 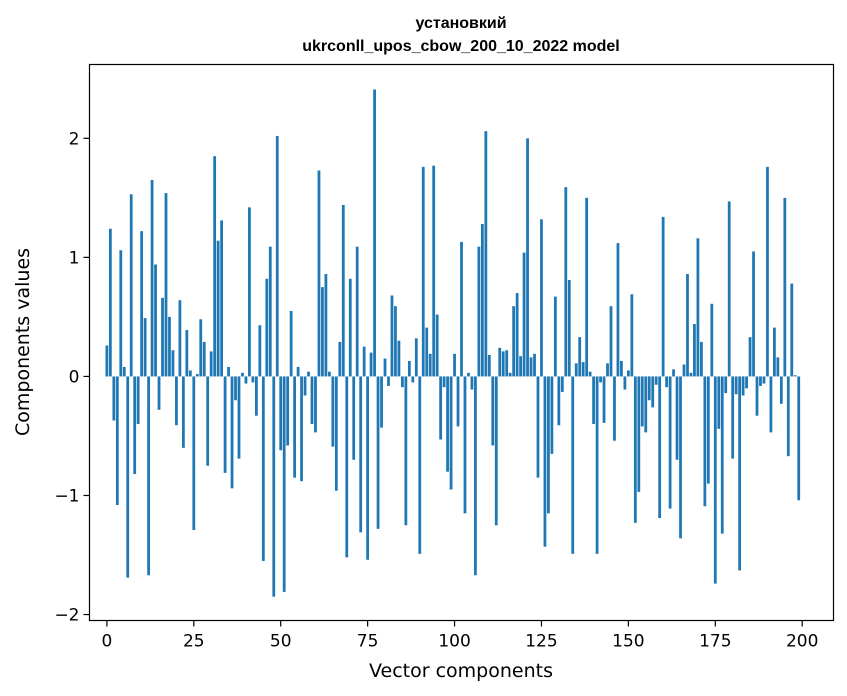 I want to click on y-axis-ticks: −2 −1 0 1 2, so click(x=72, y=377).